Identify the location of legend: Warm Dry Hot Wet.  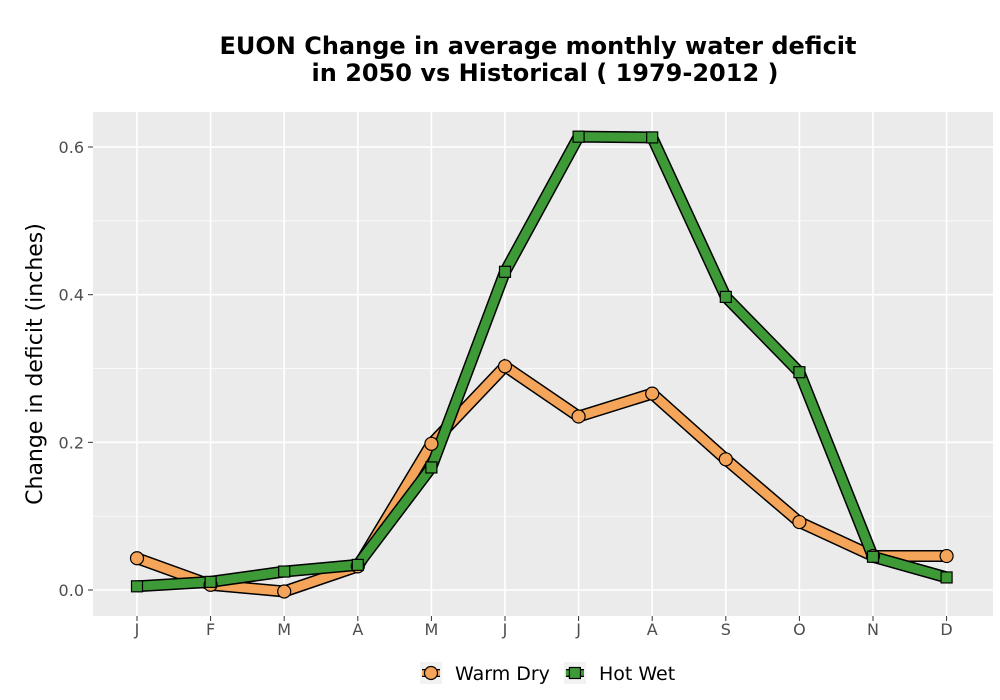
(547, 673).